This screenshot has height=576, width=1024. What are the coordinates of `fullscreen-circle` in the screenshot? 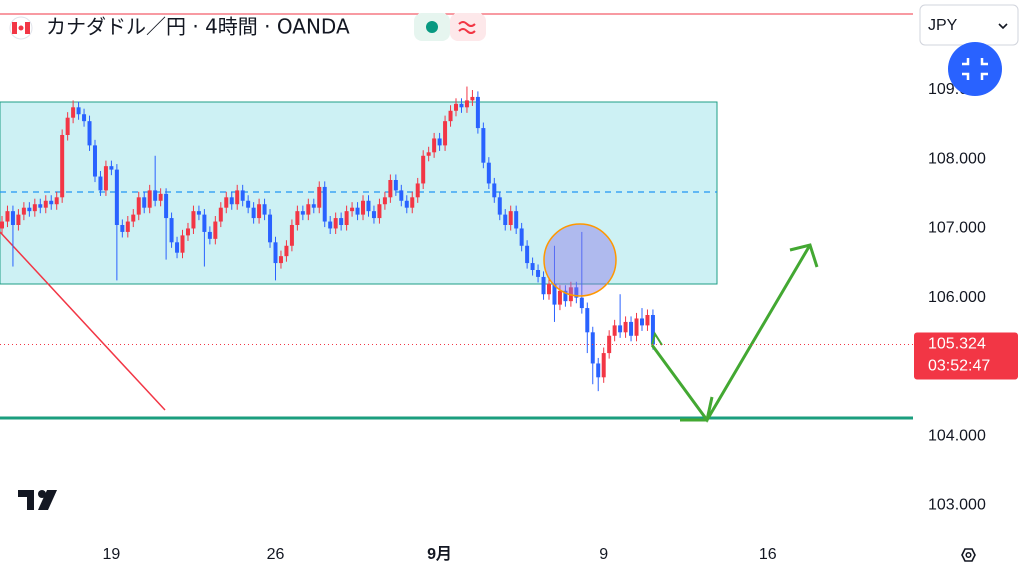 It's located at (975, 69).